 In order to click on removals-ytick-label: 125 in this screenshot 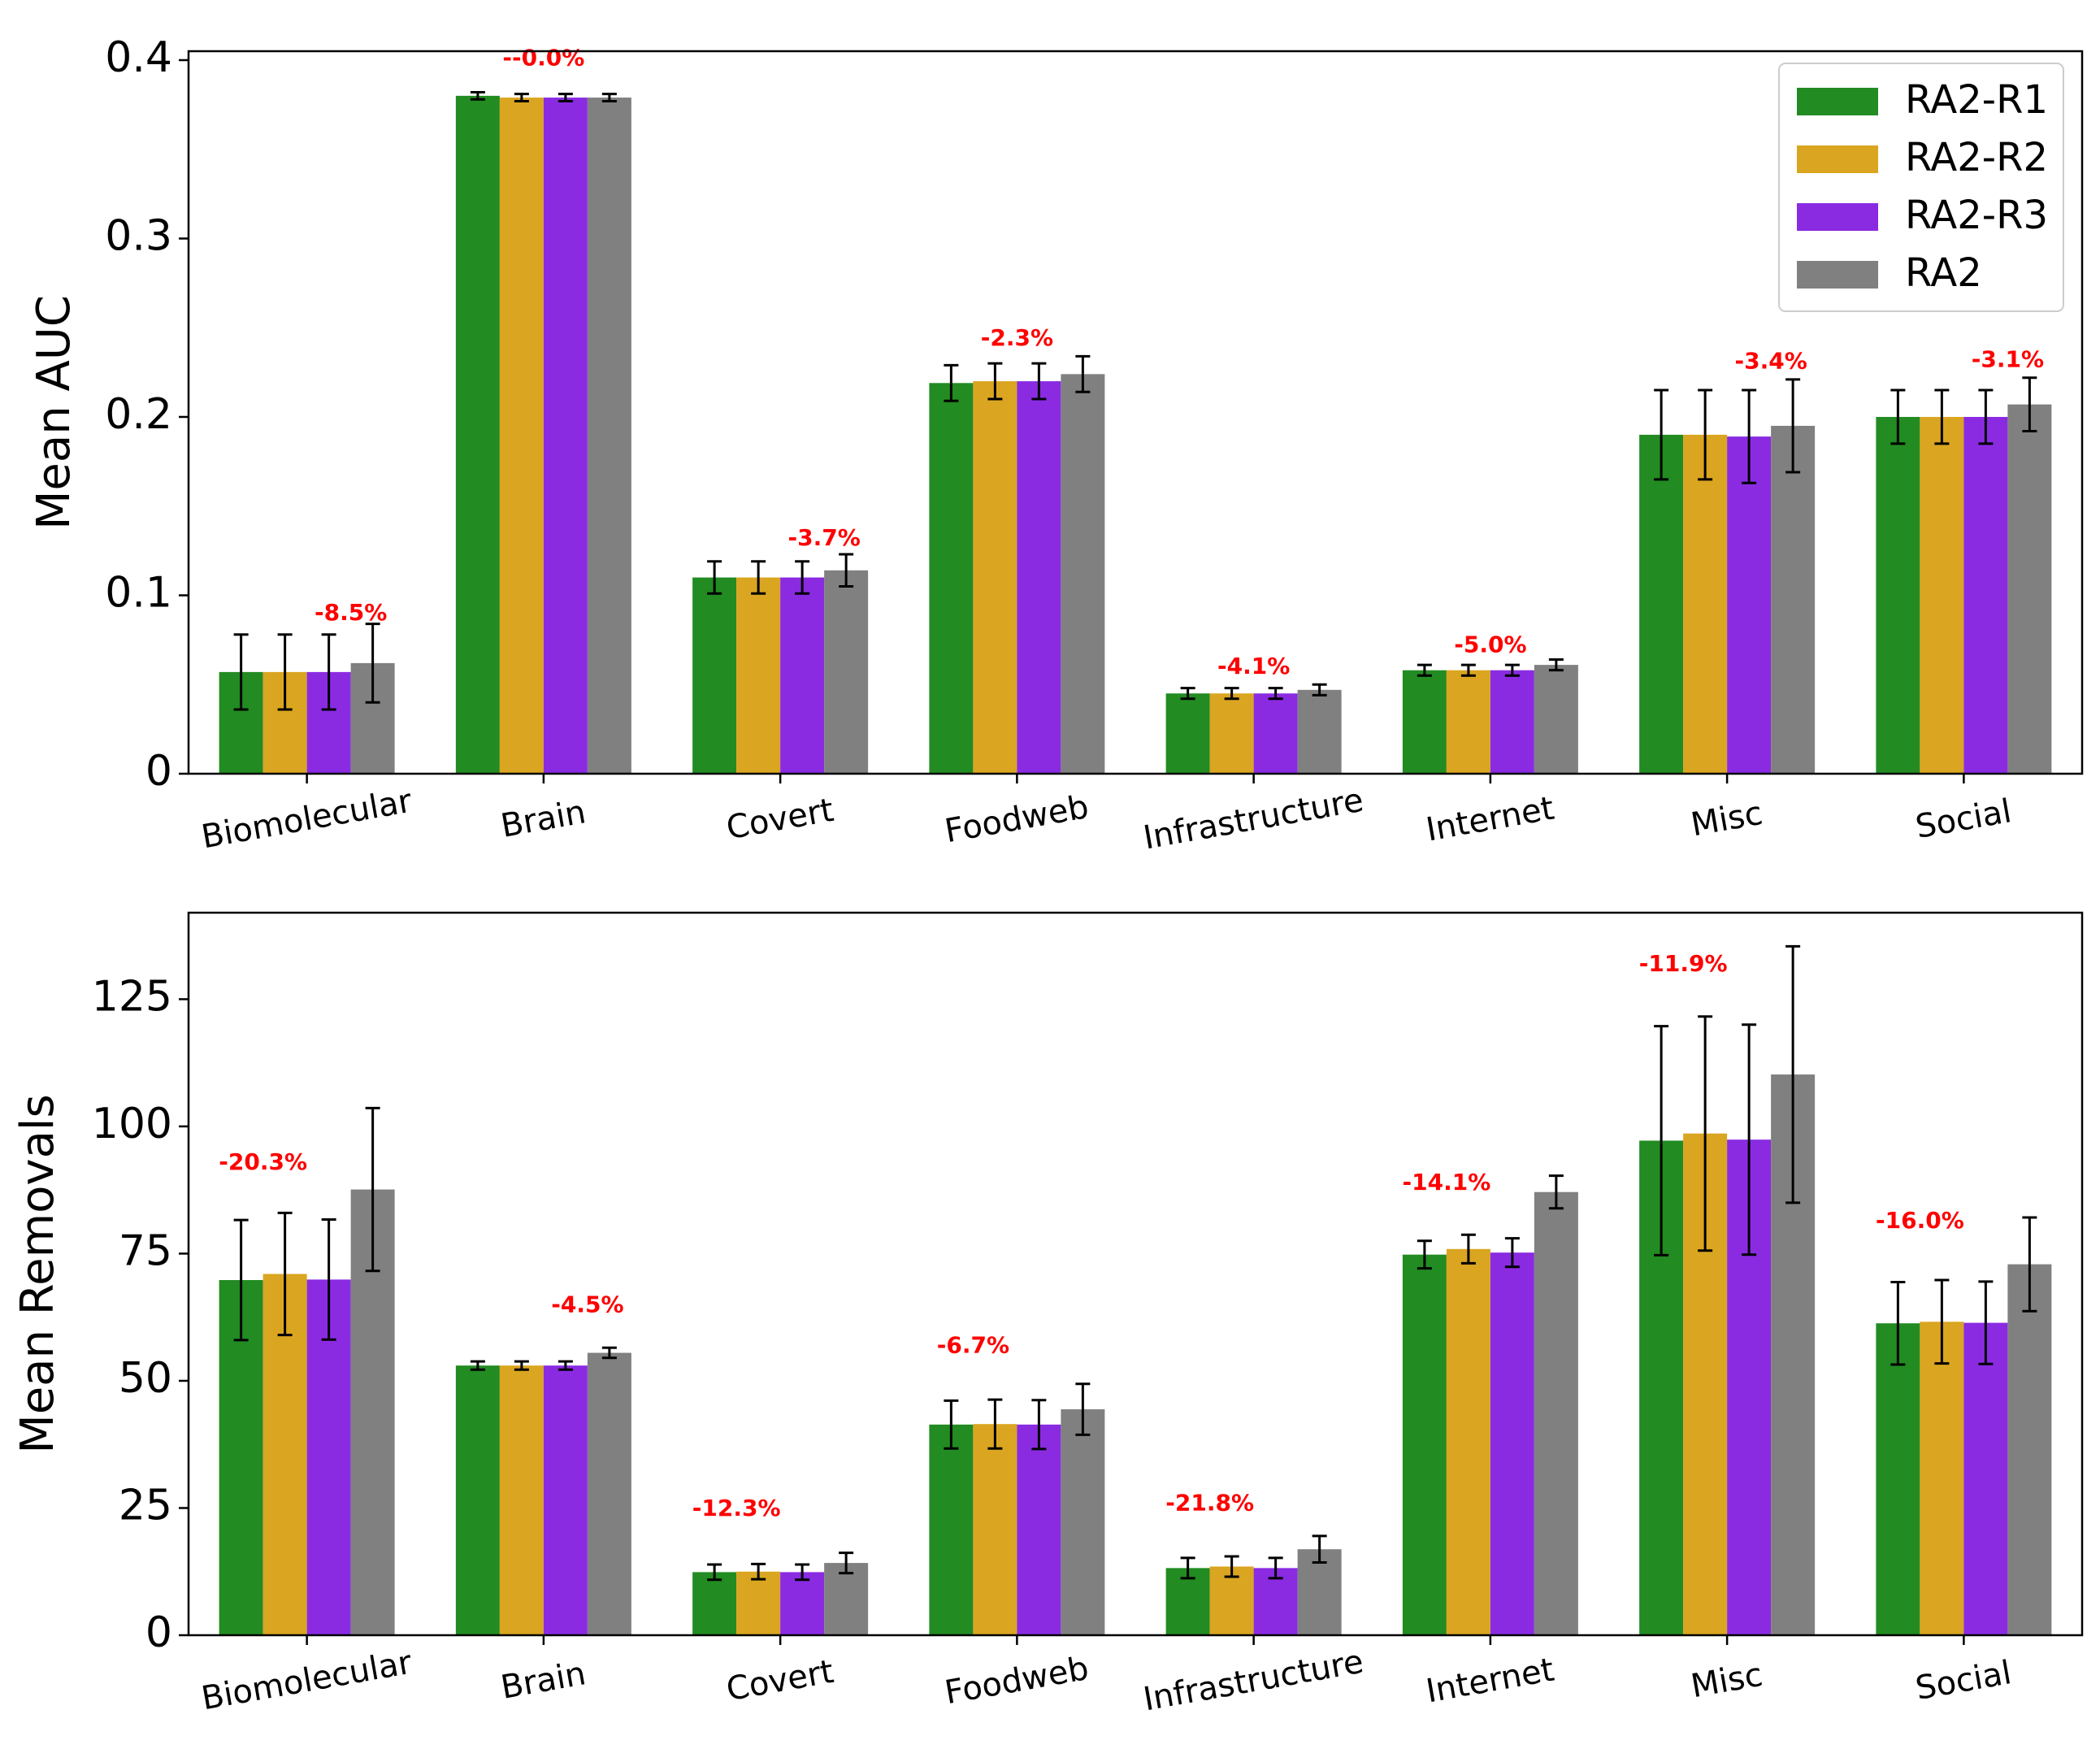, I will do `click(132, 997)`.